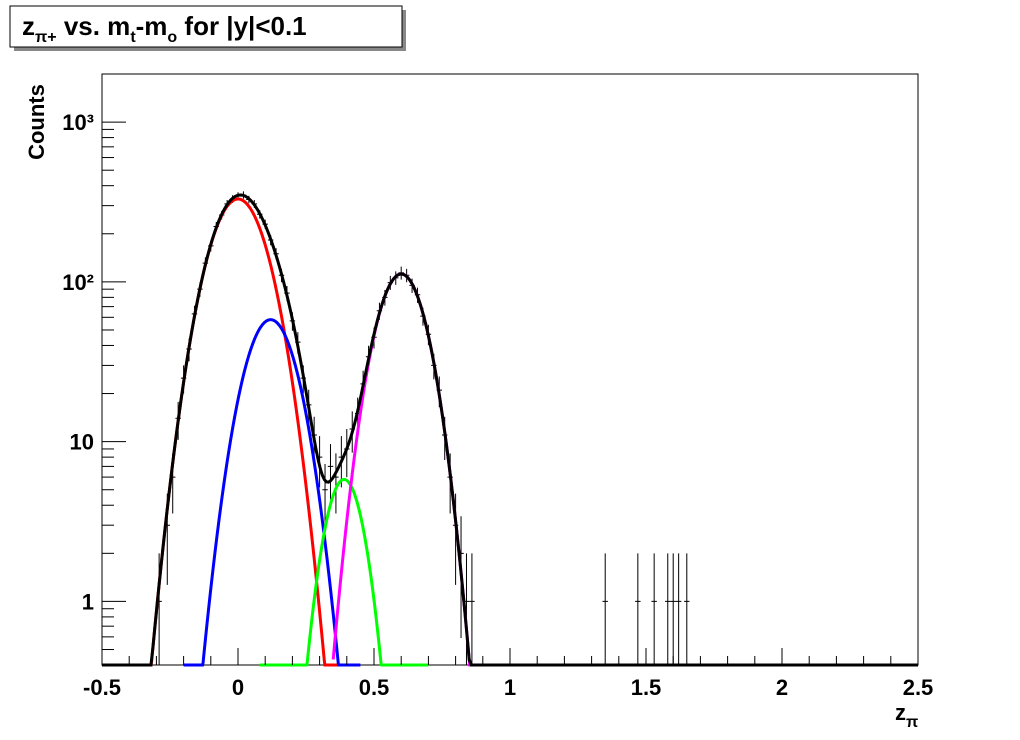 This screenshot has height=740, width=1020. Describe the element at coordinates (82, 442) in the screenshot. I see `y-tick-label: 10` at that location.